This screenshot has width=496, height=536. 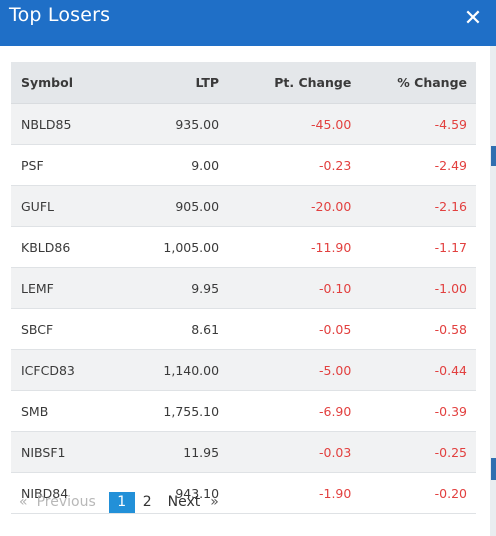 What do you see at coordinates (121, 502) in the screenshot?
I see `page-button-1: 1` at bounding box center [121, 502].